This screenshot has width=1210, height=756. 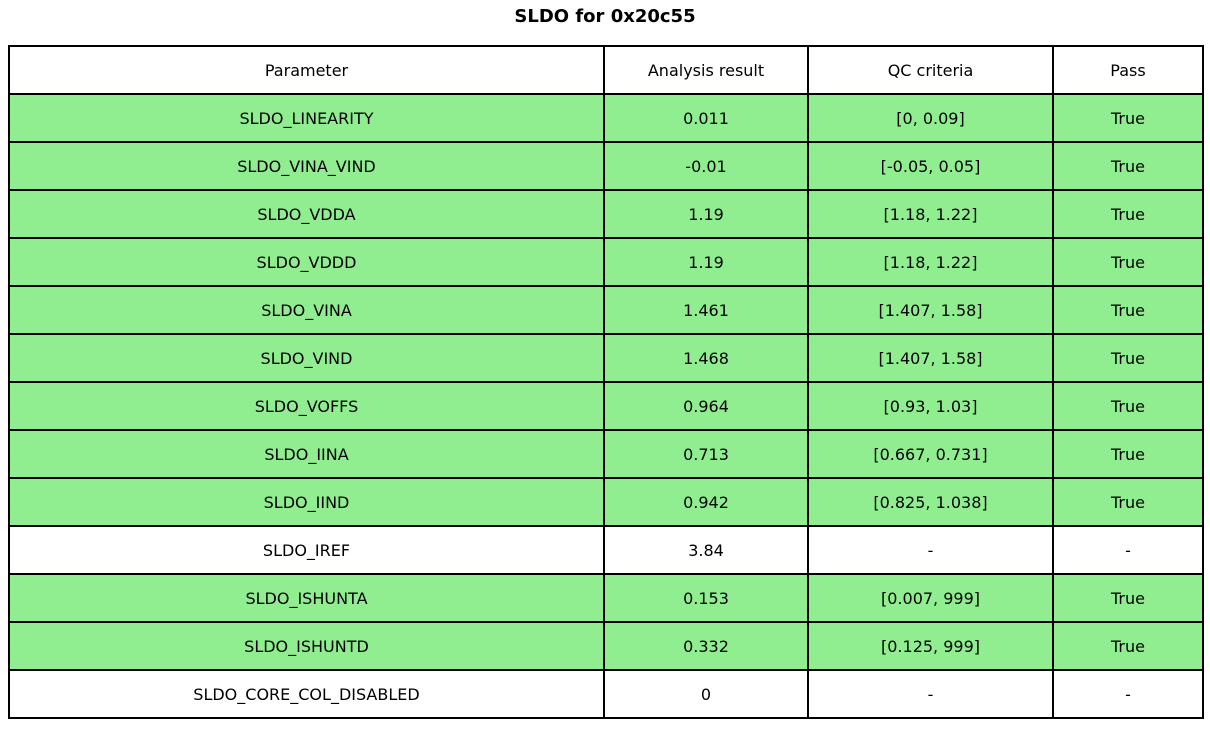 I want to click on table-row: SLDO_VINA 1.461 [1.407, 1.58] True, so click(x=606, y=310).